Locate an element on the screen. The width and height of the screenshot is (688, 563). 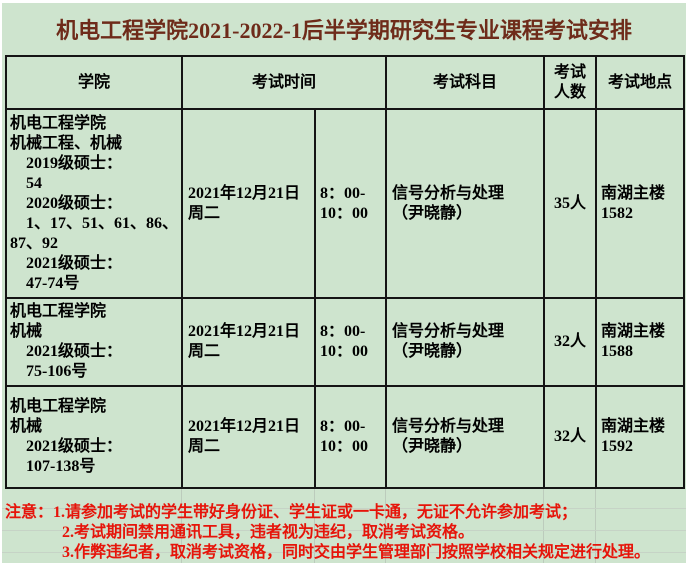
page-title: 机电工程学院2021-2022-1后半学期研究生专业课程考试安排 is located at coordinates (344, 30).